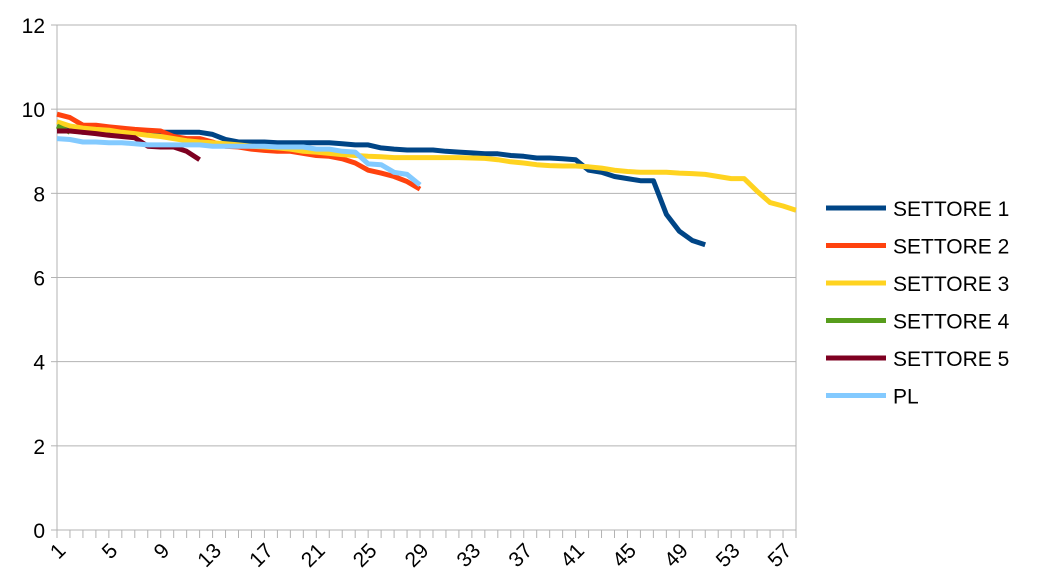  Describe the element at coordinates (469, 555) in the screenshot. I see `x-tick-label: 33` at that location.